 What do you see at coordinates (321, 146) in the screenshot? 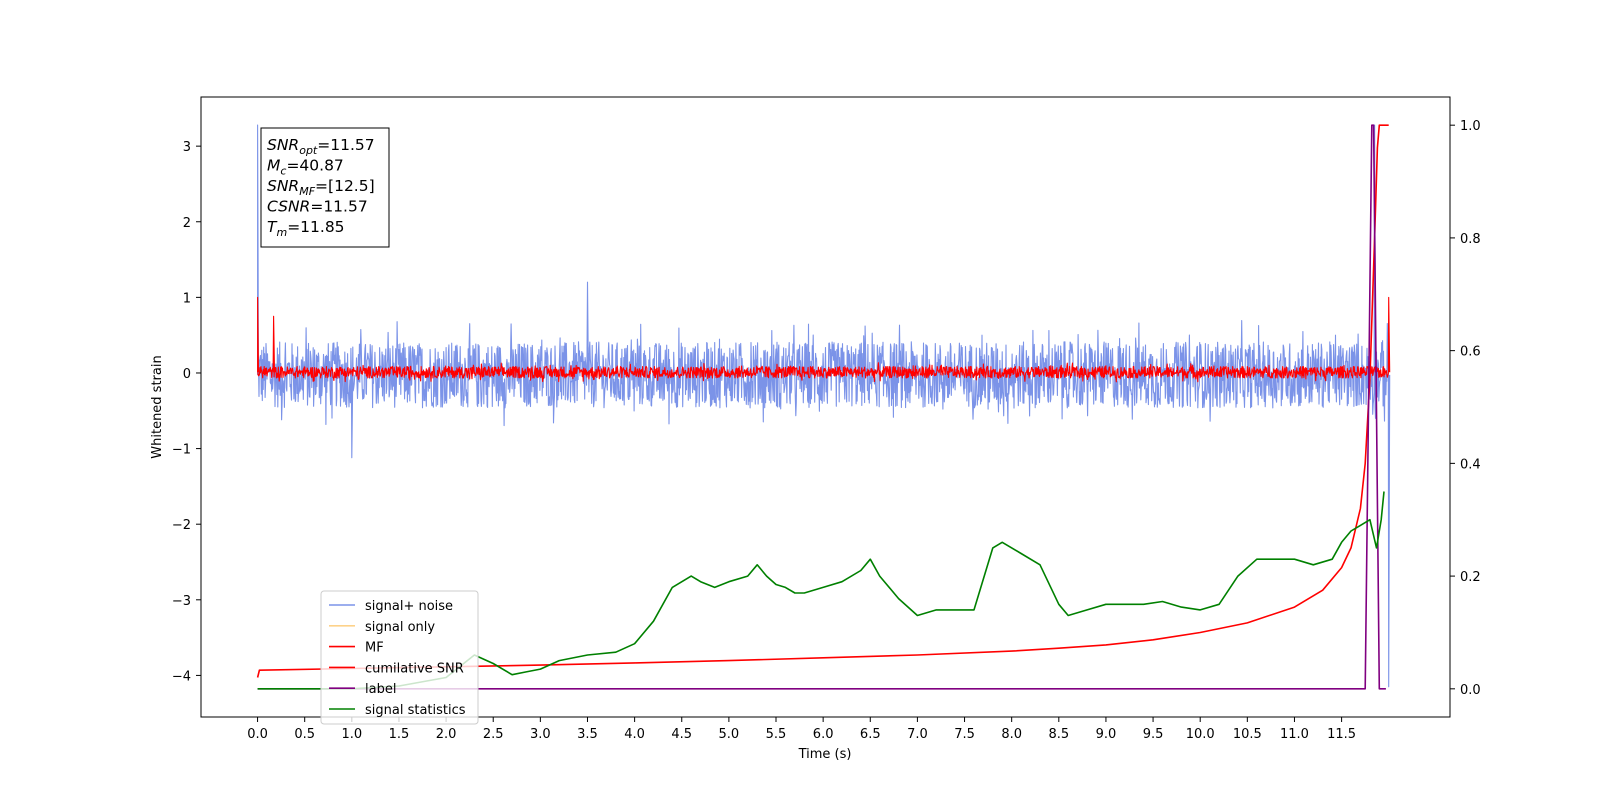
I see `annotation-line: SNRopt=11.57` at bounding box center [321, 146].